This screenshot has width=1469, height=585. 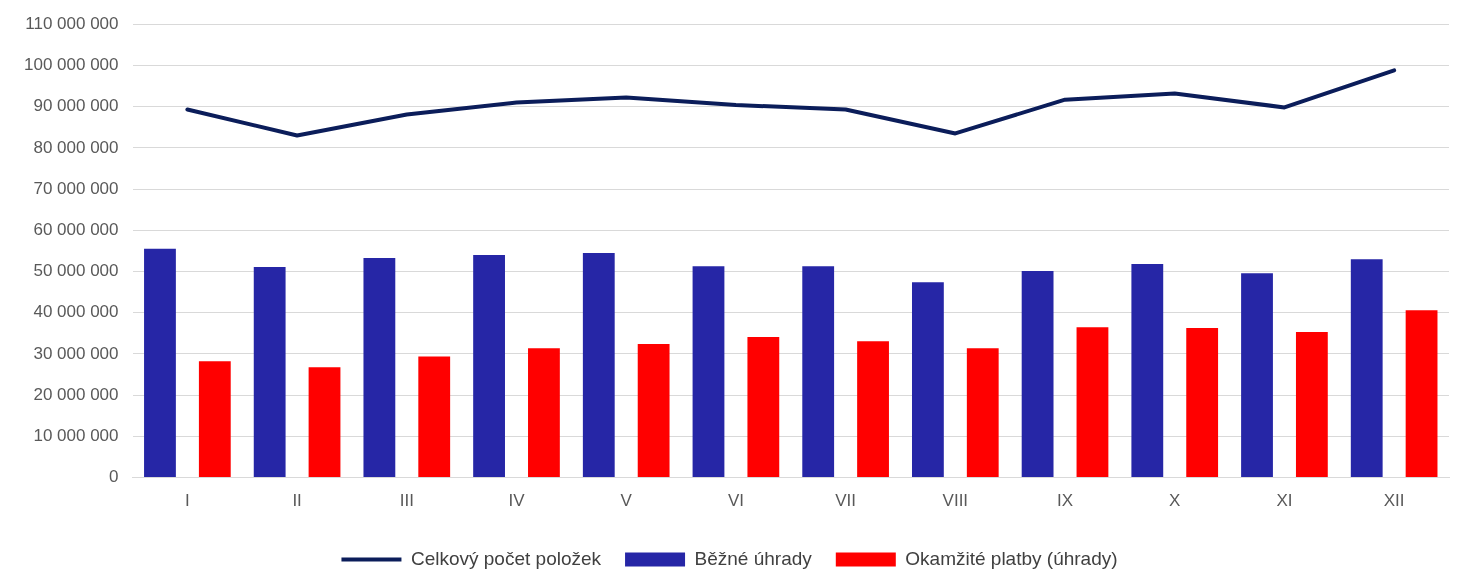 What do you see at coordinates (72, 23) in the screenshot?
I see `y-tick-label: 110 000 000` at bounding box center [72, 23].